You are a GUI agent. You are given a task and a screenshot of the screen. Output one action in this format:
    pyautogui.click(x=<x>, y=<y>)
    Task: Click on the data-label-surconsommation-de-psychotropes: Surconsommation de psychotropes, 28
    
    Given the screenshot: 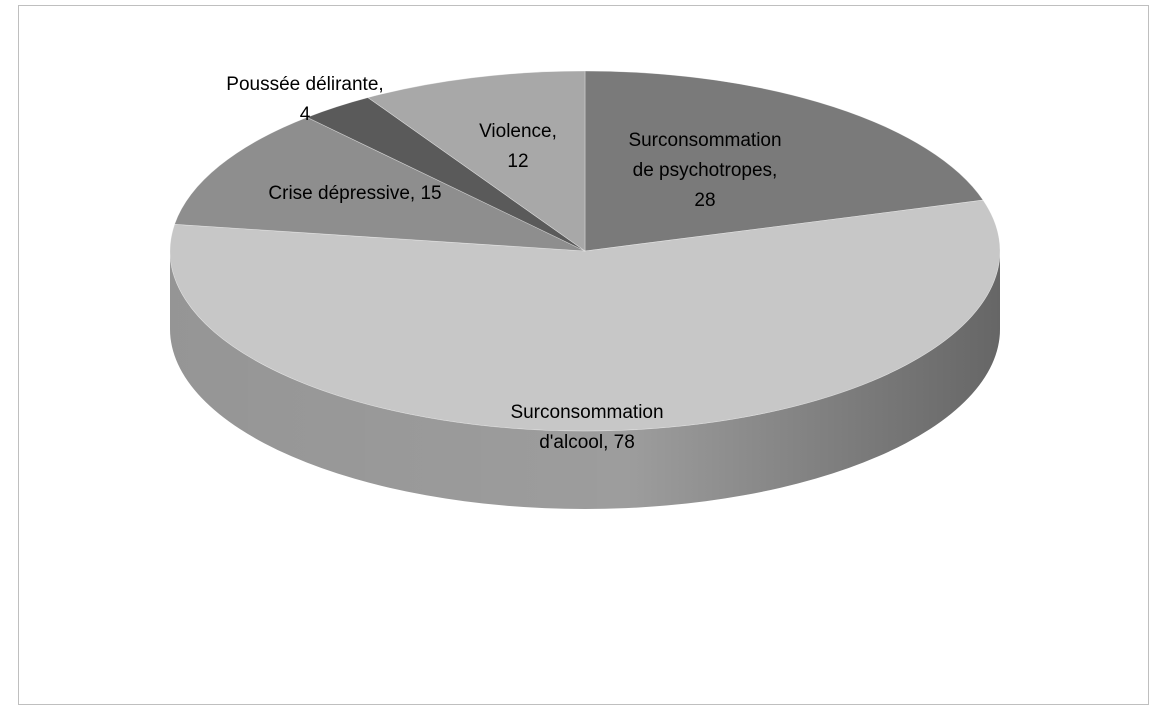 What is the action you would take?
    pyautogui.click(x=704, y=170)
    